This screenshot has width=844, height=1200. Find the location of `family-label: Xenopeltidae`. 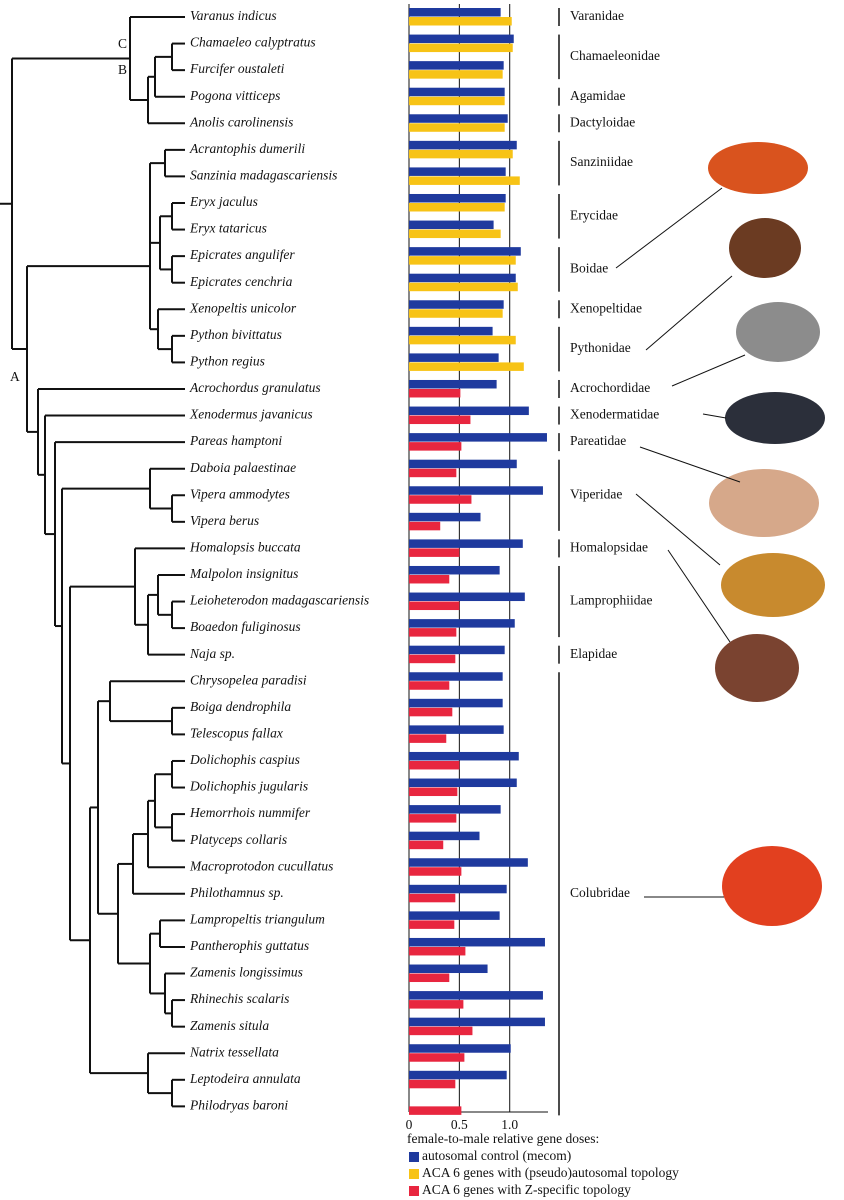

family-label: Xenopeltidae is located at coordinates (606, 307).